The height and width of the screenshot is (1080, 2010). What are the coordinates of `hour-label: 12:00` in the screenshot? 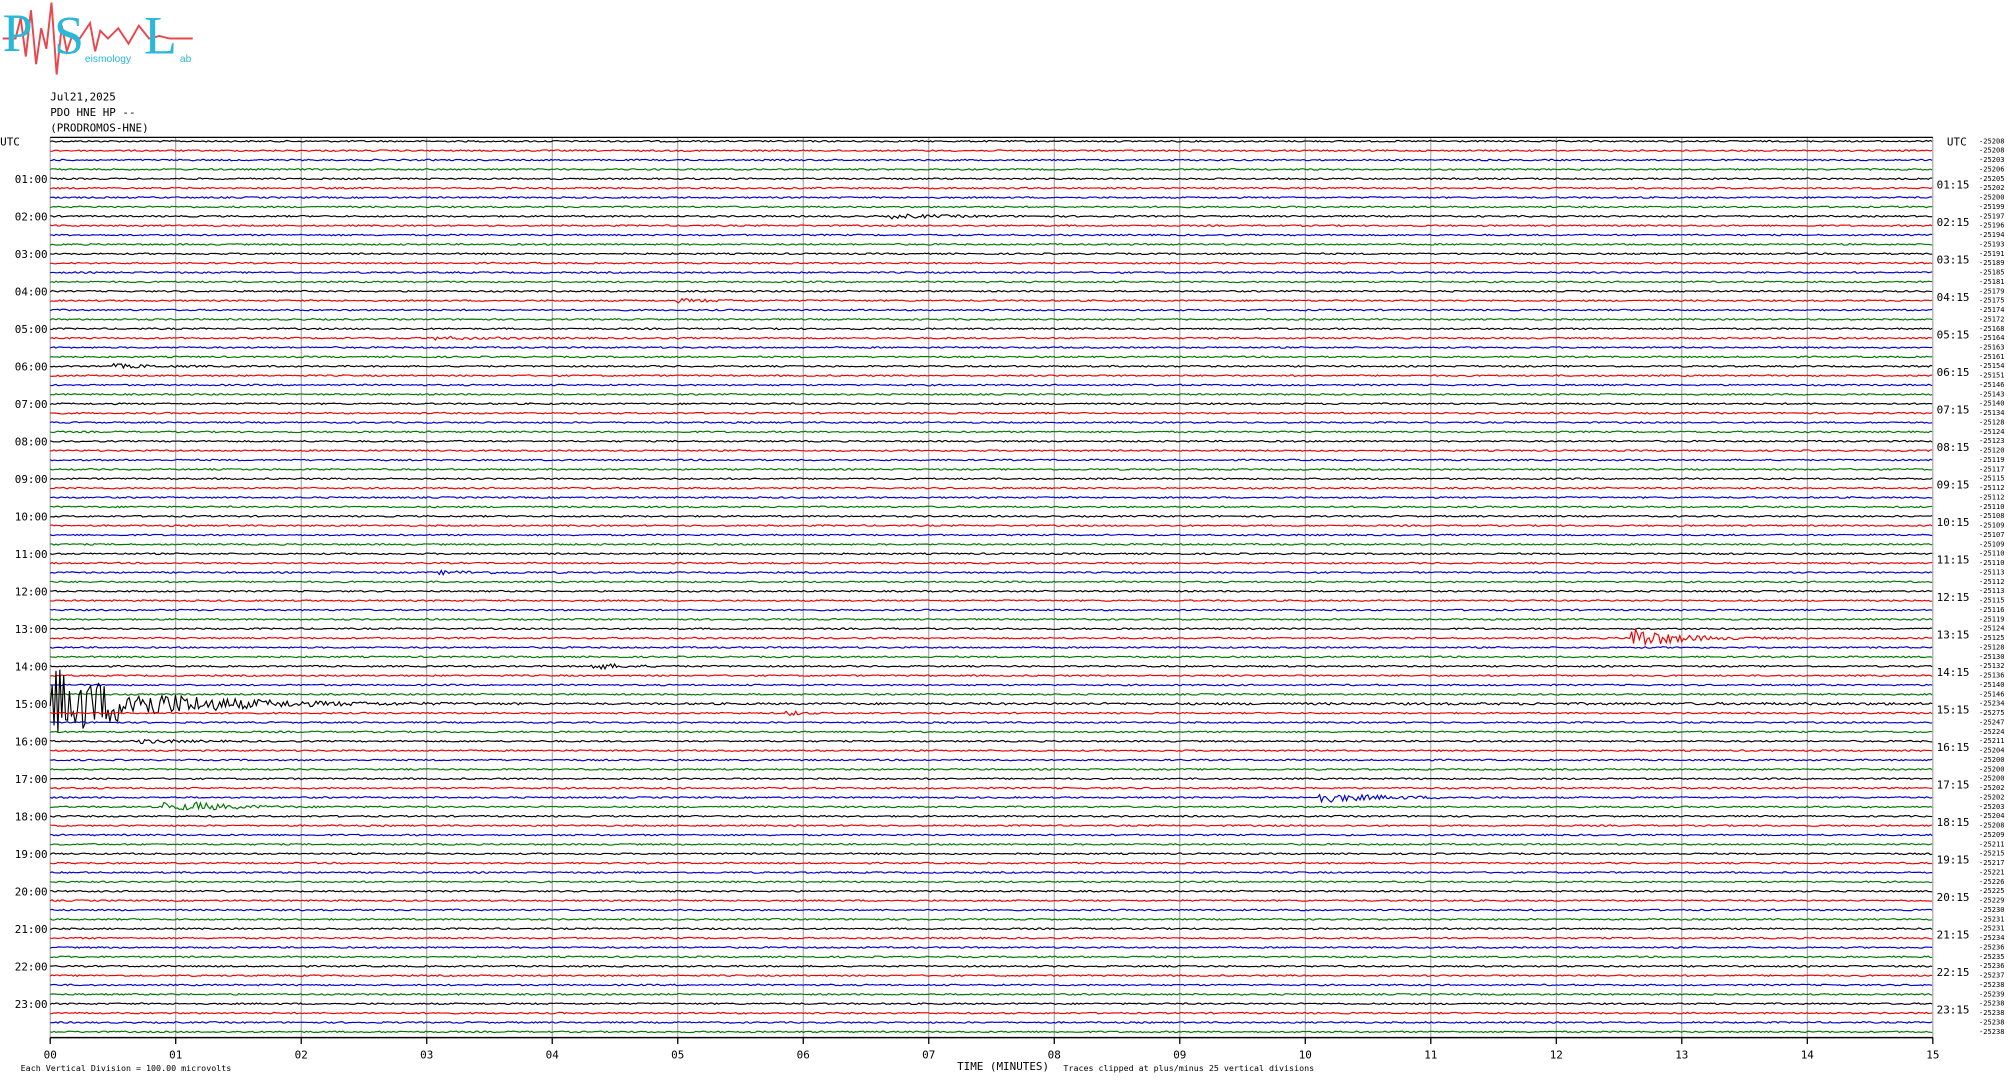 It's located at (31, 592).